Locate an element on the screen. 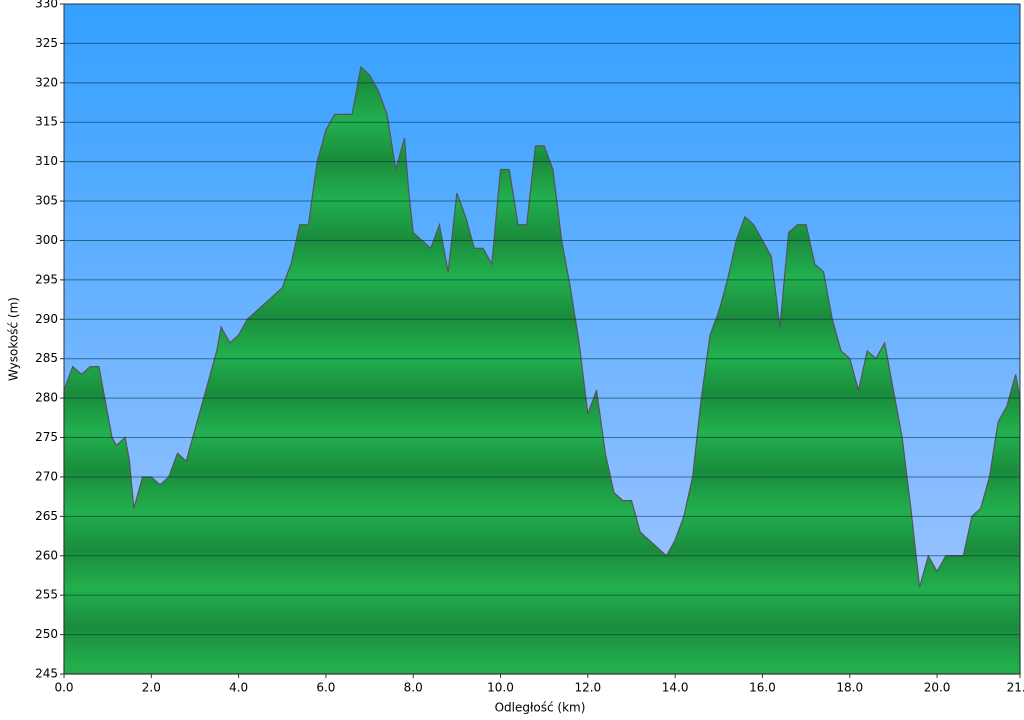  x-tick-label: 12.0 is located at coordinates (587, 688).